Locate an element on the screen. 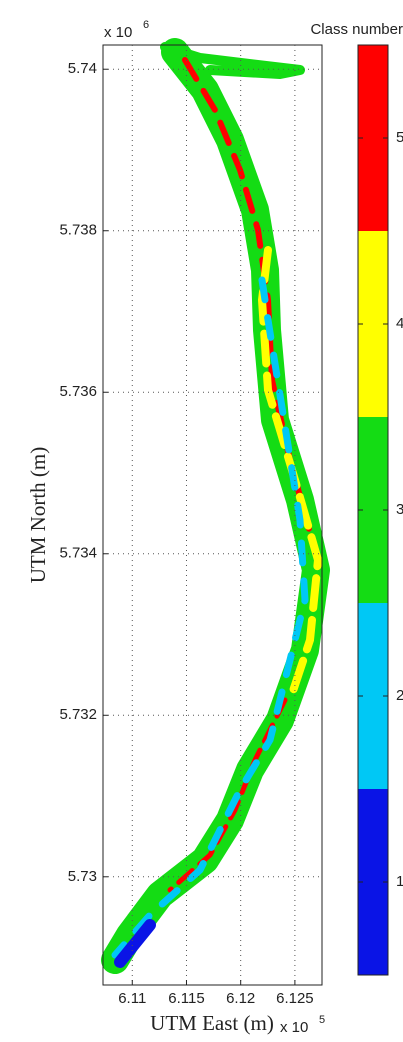 The width and height of the screenshot is (403, 1042). y-multiplier: x 10 is located at coordinates (118, 32).